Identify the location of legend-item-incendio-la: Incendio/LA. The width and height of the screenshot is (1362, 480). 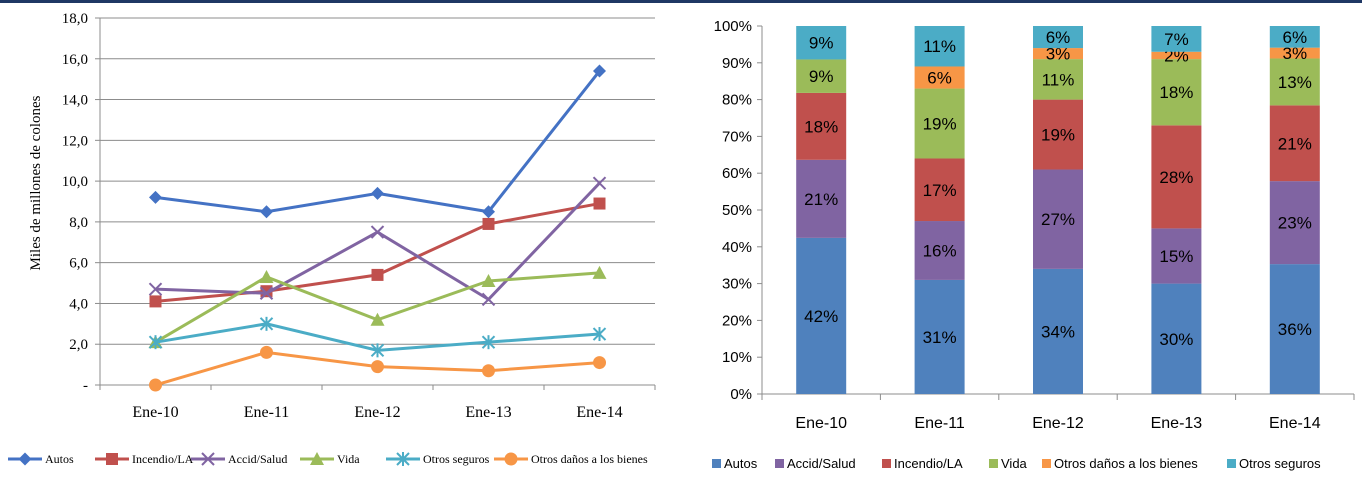
(922, 463).